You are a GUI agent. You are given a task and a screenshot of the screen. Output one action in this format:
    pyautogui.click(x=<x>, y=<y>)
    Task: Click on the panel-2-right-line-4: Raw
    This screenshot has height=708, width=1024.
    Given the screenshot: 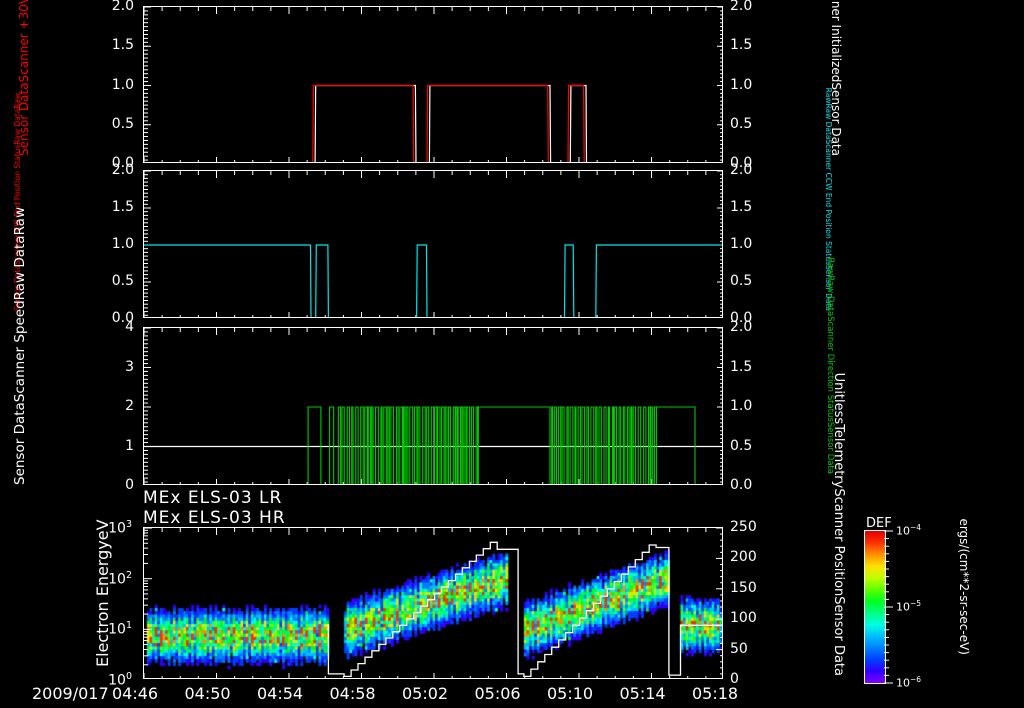 What is the action you would take?
    pyautogui.click(x=828, y=95)
    